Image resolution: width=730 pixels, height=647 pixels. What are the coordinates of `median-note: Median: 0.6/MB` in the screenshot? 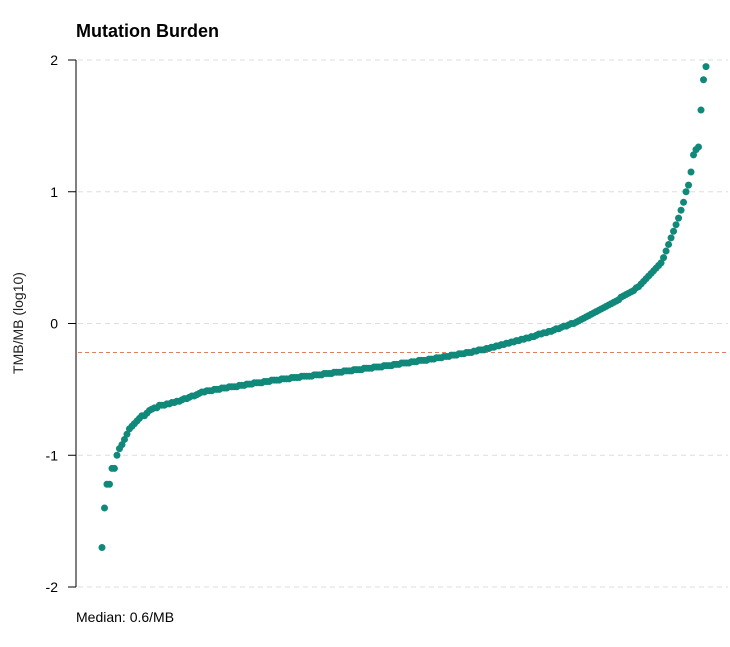 It's located at (125, 617).